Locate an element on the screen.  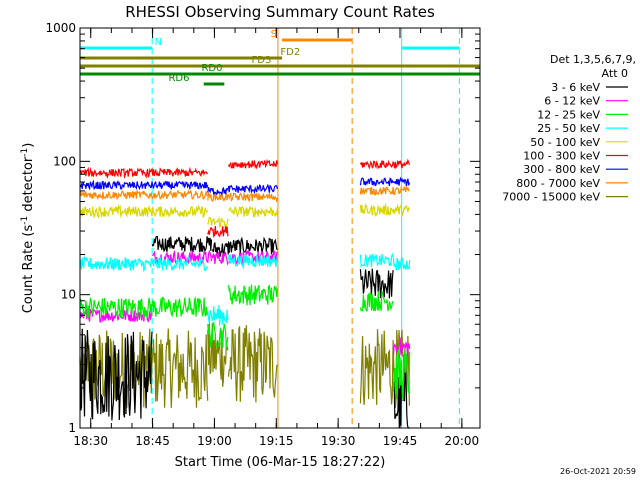
flag-label-n: N is located at coordinates (158, 42).